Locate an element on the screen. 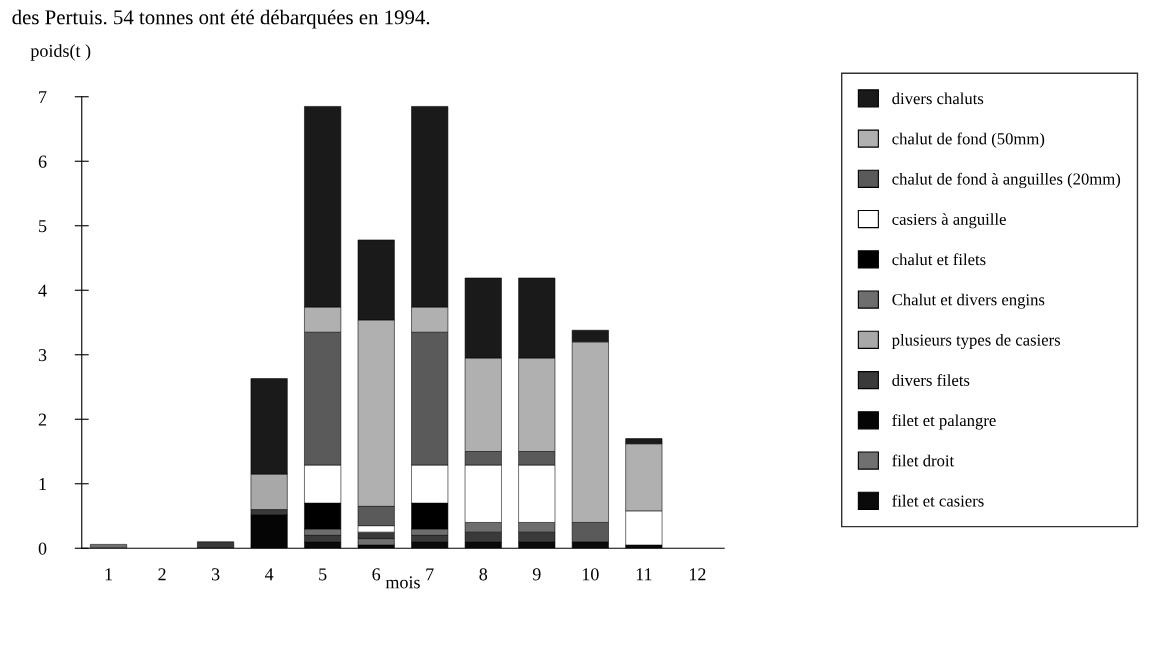 The image size is (1168, 645). x-tick-label: 10 is located at coordinates (590, 574).